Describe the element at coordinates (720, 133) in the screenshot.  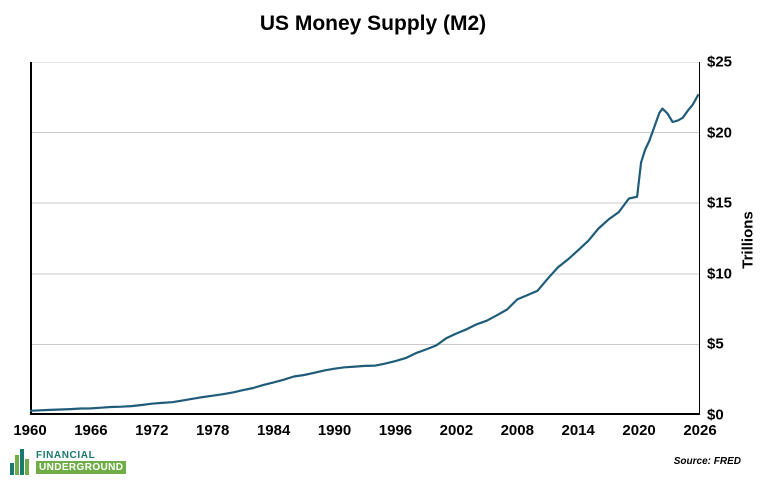
I see `y-tick-label: $20` at that location.